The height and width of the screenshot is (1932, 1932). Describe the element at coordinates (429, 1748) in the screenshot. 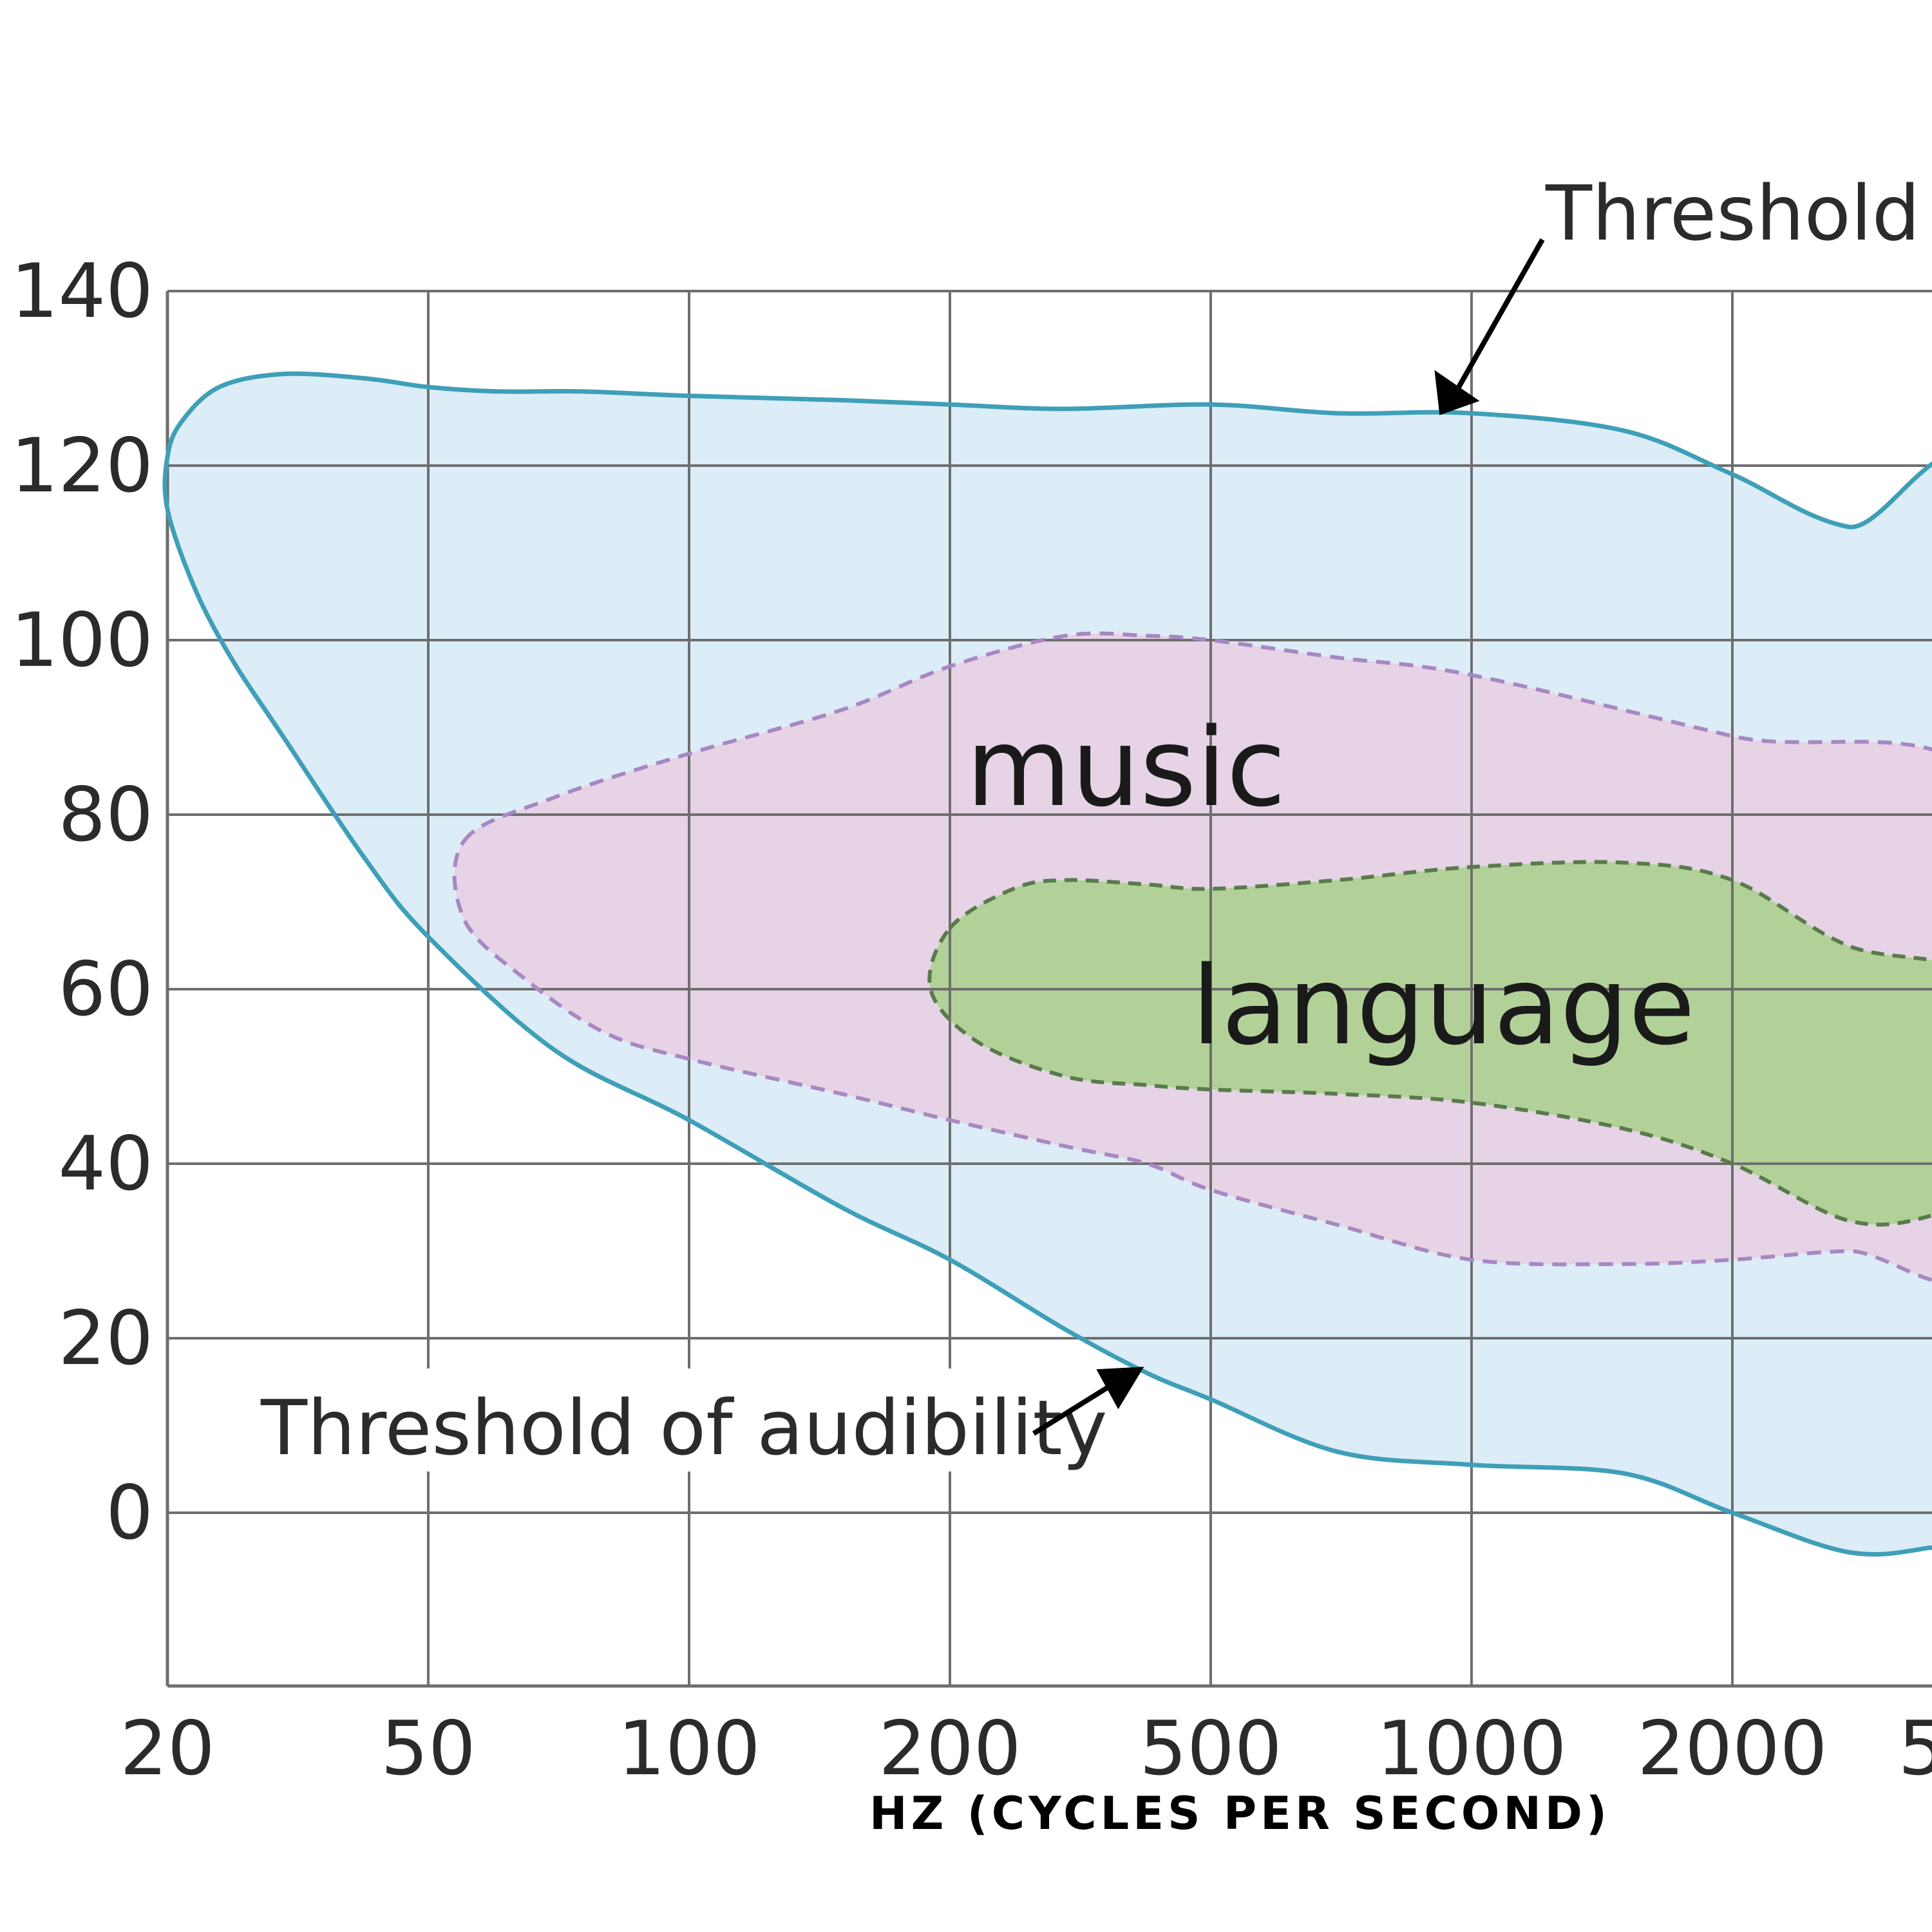

I see `x-tick-label-50: 50` at that location.